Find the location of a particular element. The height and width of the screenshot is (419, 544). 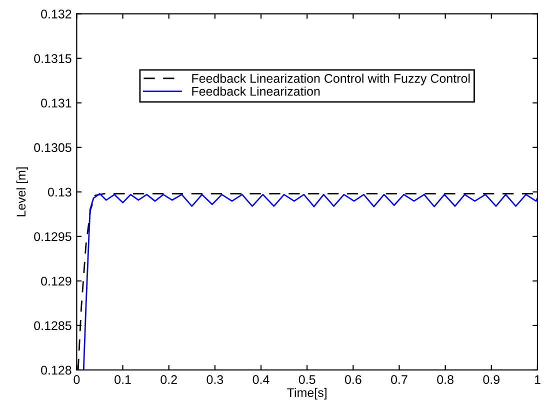

y-tick-label: 0.1315 is located at coordinates (53, 58).